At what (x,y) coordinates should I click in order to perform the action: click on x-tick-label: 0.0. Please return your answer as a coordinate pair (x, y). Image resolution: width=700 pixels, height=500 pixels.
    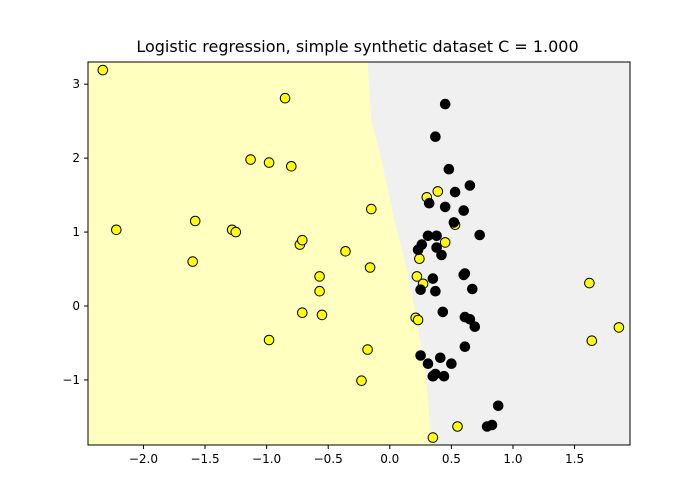
    Looking at the image, I should click on (389, 459).